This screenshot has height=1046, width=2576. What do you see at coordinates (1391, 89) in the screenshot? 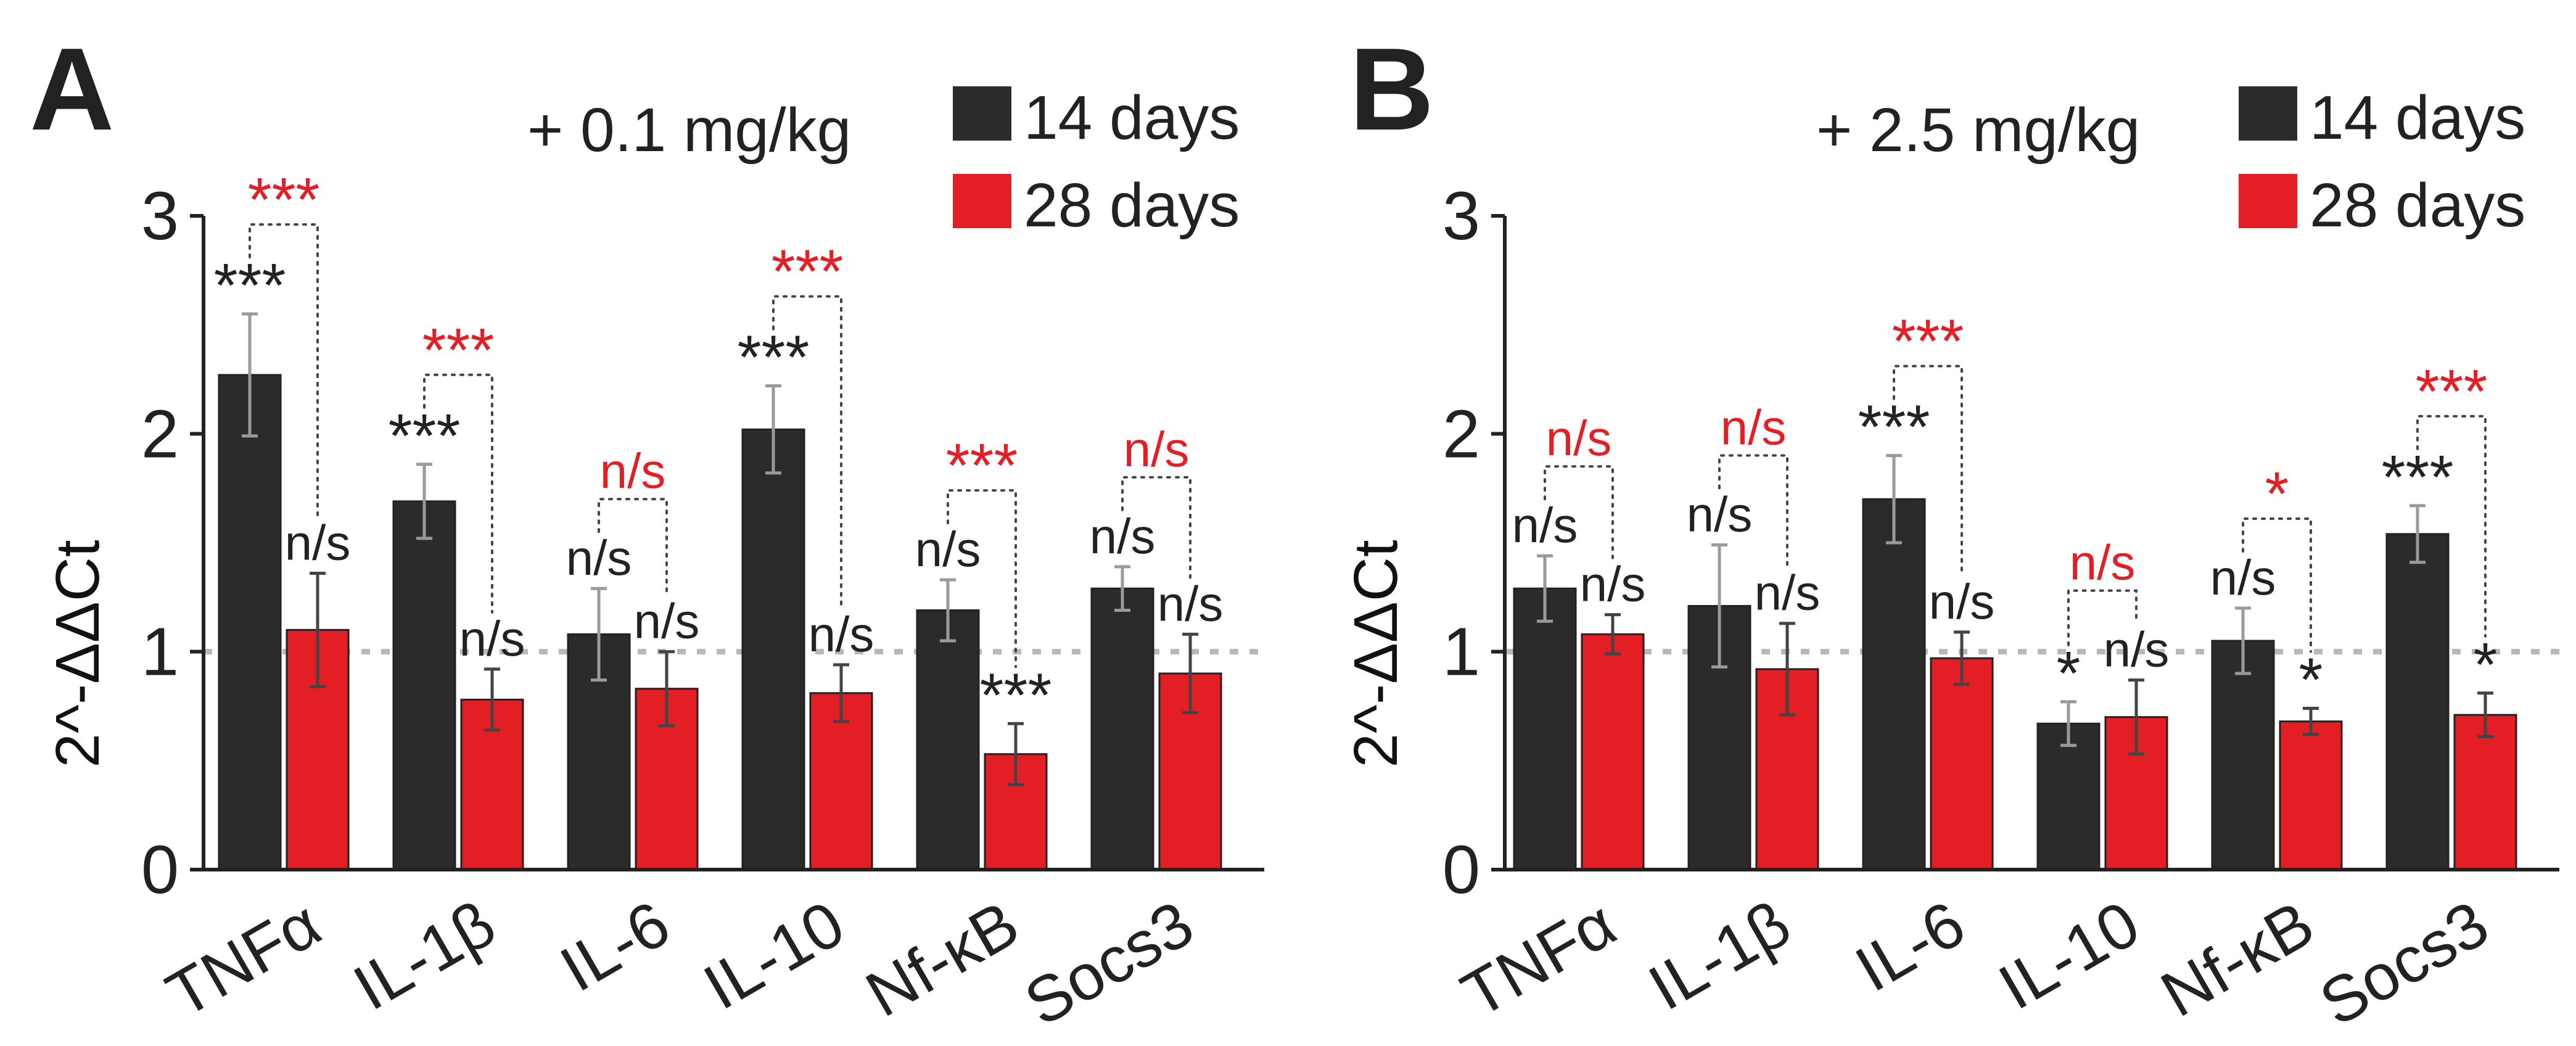
I see `panel-letter: B` at bounding box center [1391, 89].